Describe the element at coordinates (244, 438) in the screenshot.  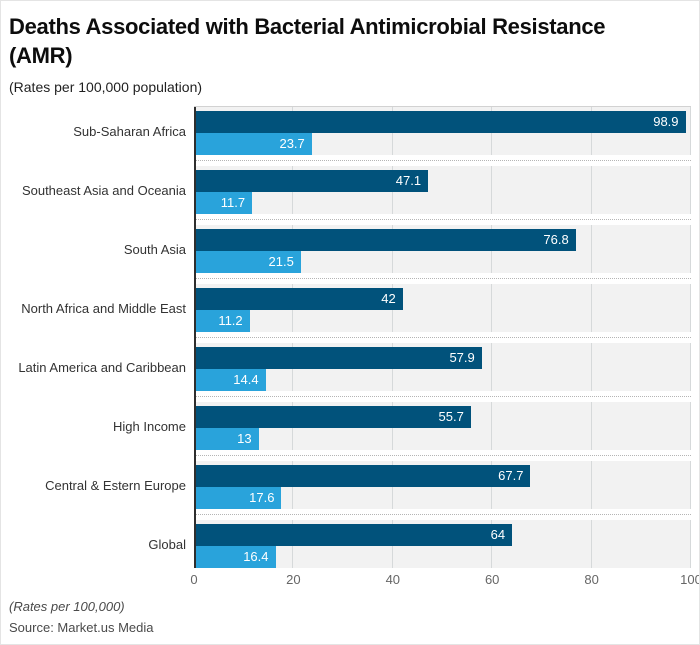
I see `bar-value-label: 13` at that location.